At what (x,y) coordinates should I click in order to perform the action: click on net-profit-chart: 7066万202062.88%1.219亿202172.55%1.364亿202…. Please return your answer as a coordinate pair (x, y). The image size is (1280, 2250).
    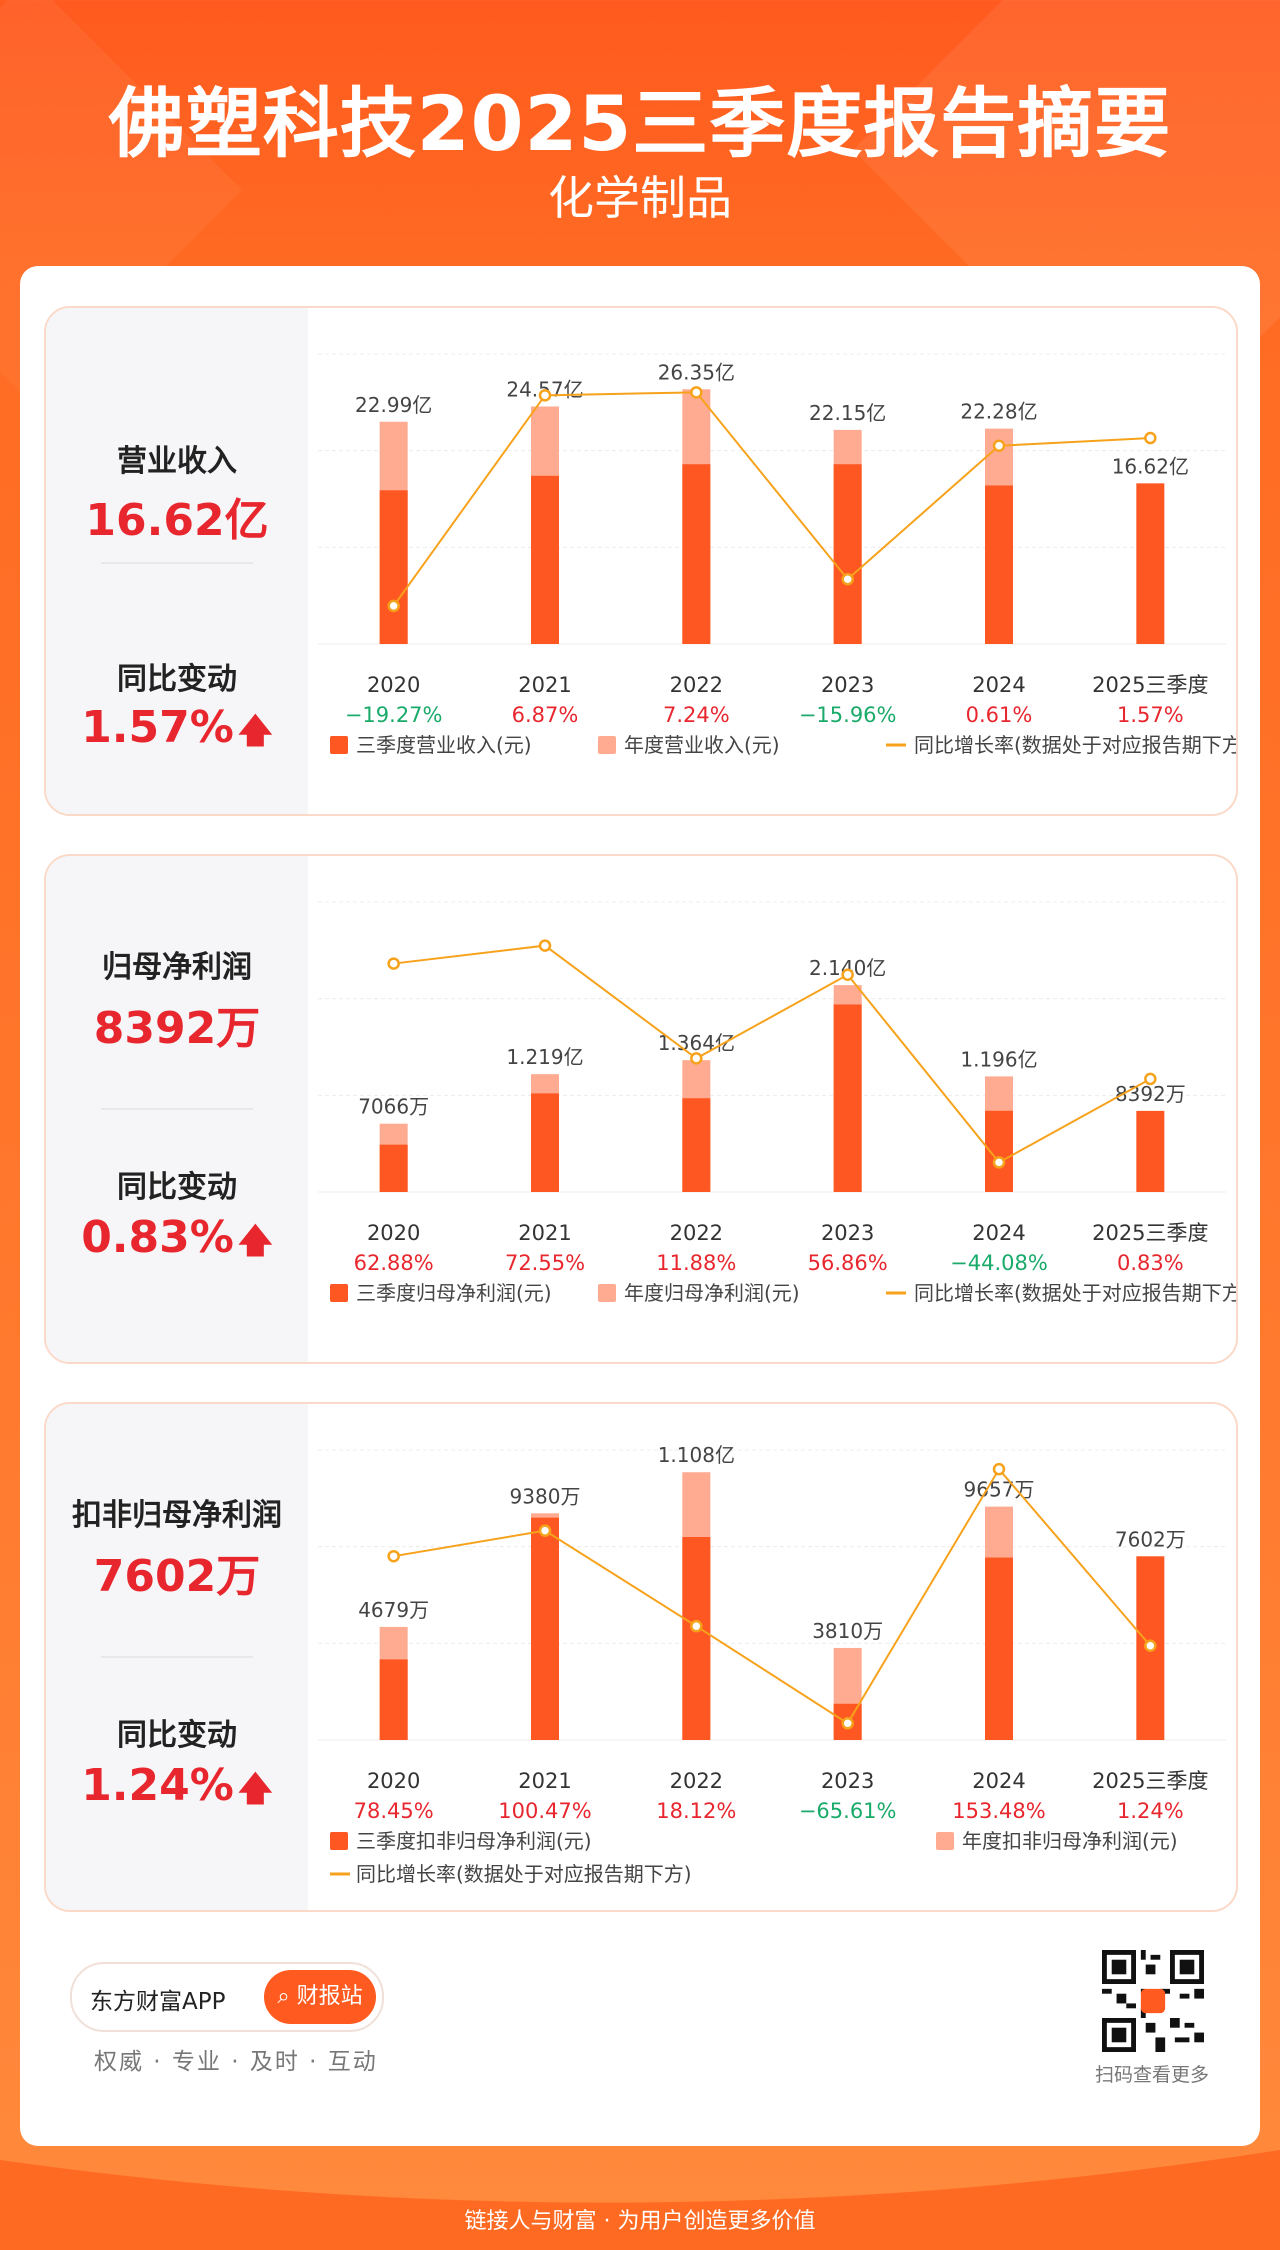
    Looking at the image, I should click on (777, 1103).